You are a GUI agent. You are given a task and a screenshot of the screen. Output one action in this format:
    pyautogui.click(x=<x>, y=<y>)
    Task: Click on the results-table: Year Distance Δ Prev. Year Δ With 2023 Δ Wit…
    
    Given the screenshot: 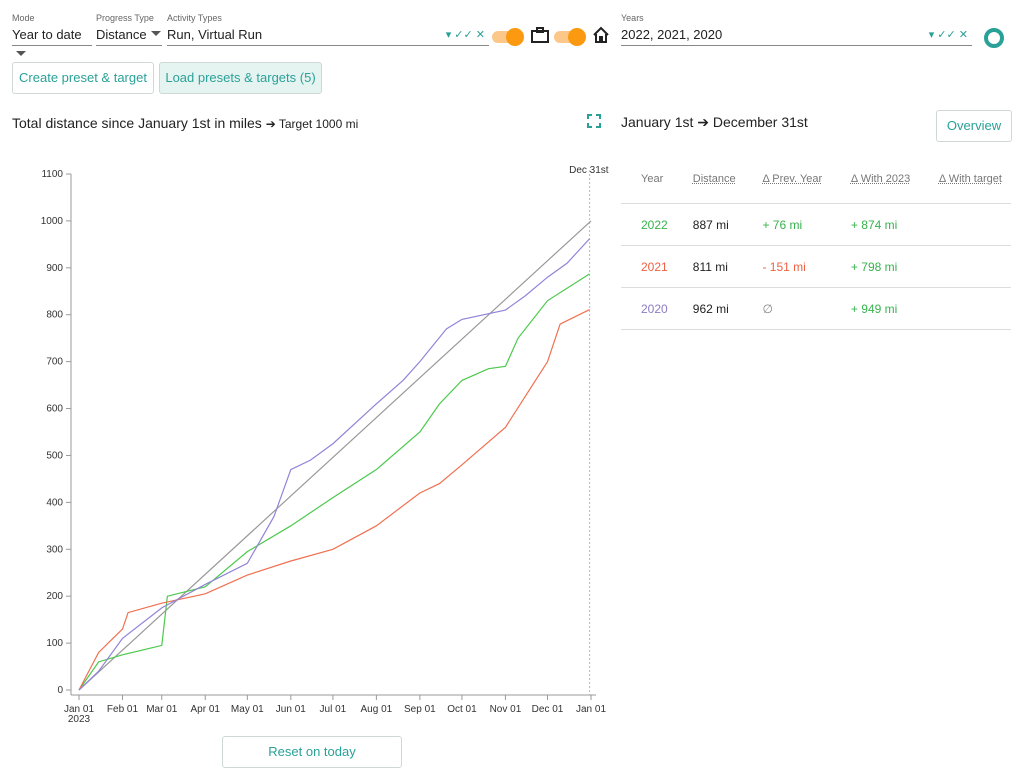 What is the action you would take?
    pyautogui.click(x=816, y=242)
    